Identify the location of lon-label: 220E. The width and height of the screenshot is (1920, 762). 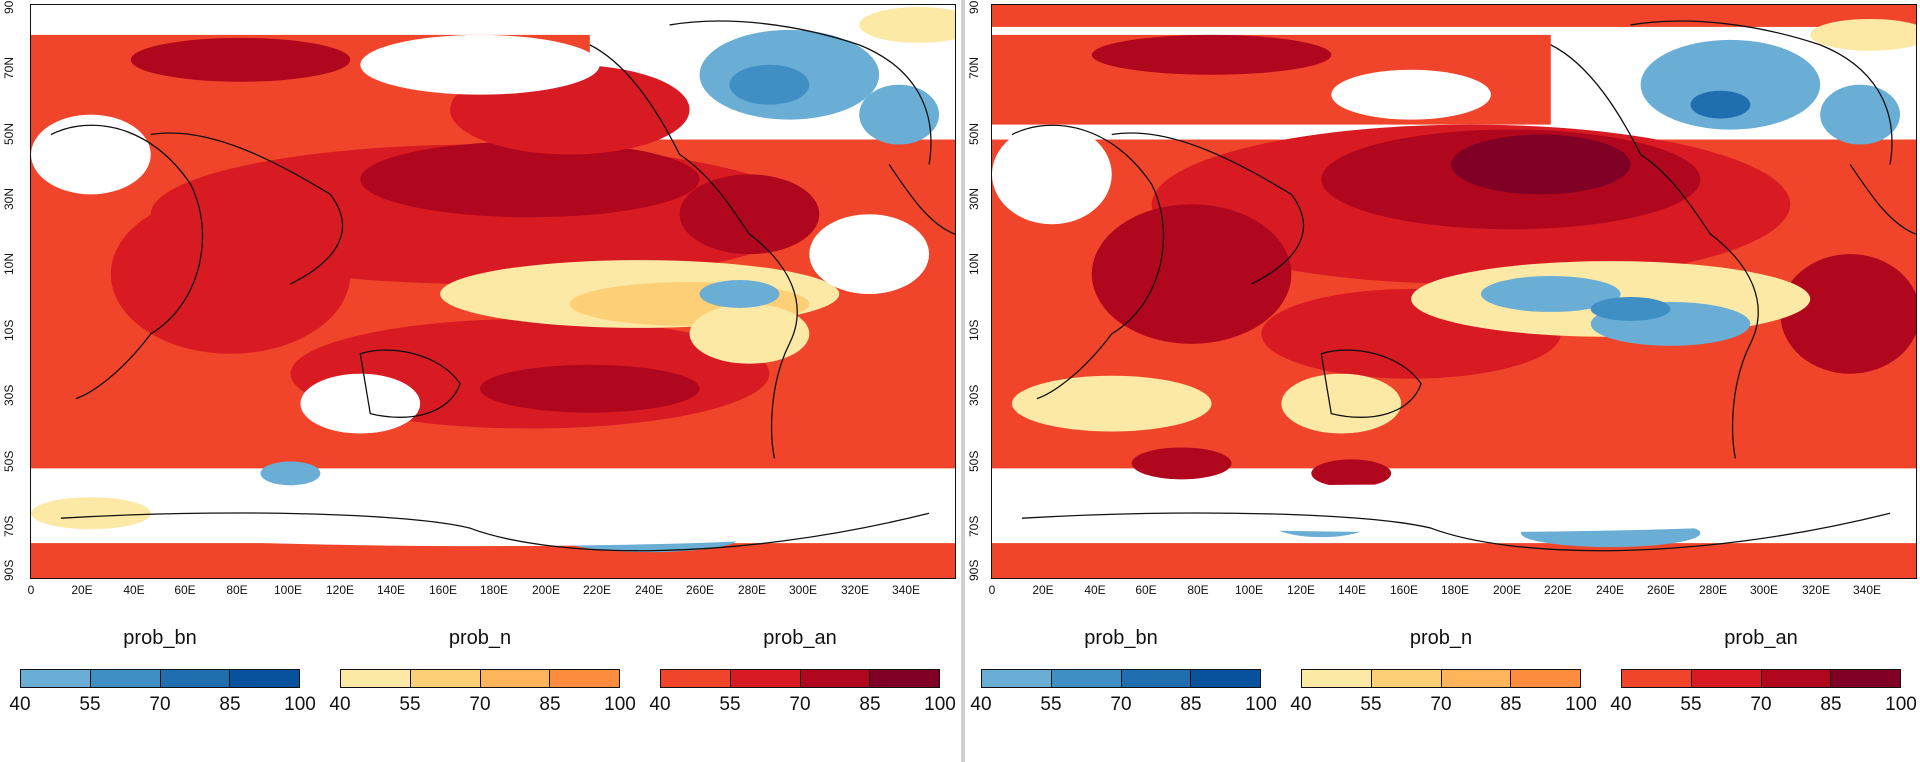
(597, 590).